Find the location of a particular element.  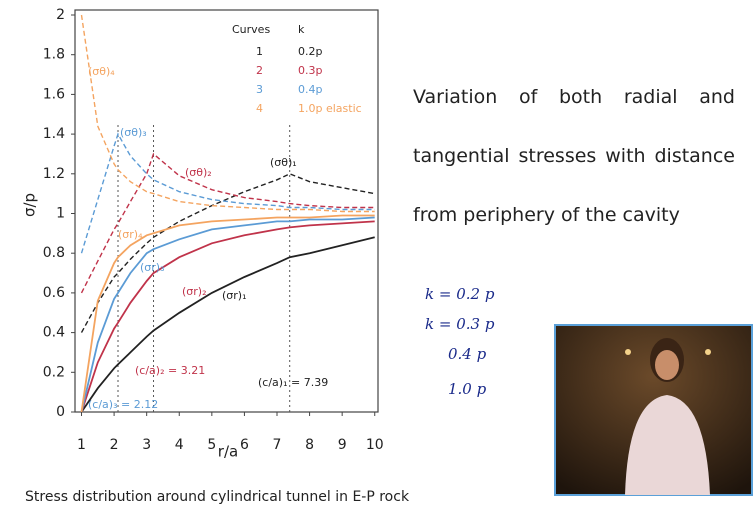

y-tick-label: 1.6 is located at coordinates (54, 94).